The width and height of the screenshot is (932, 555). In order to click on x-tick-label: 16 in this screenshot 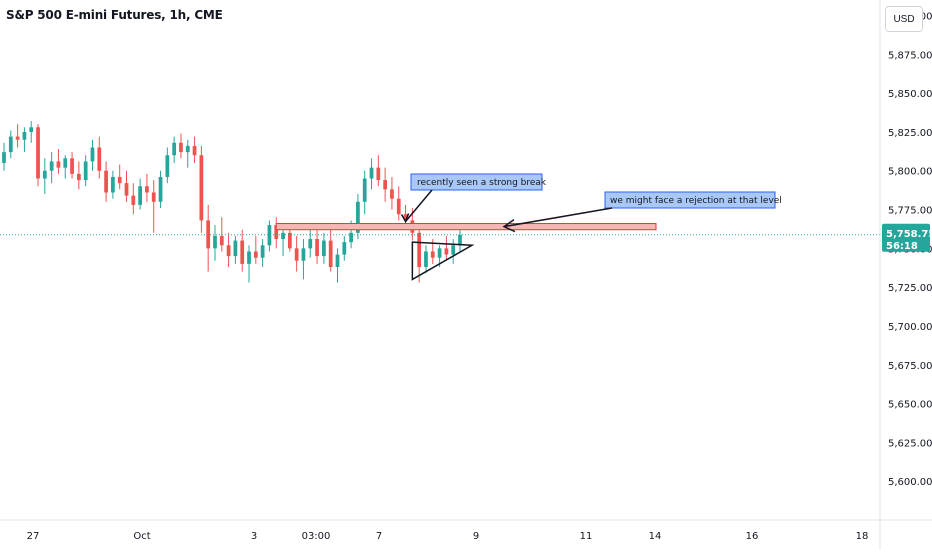, I will do `click(752, 536)`.